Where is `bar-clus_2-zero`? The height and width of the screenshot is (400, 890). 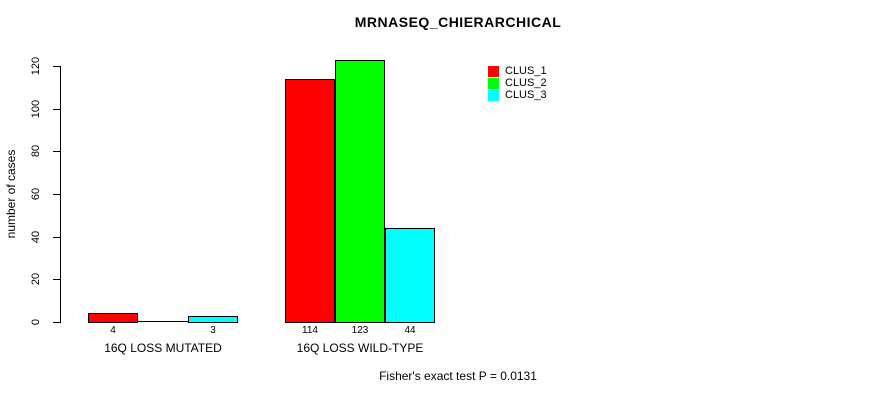 bar-clus_2-zero is located at coordinates (163, 321).